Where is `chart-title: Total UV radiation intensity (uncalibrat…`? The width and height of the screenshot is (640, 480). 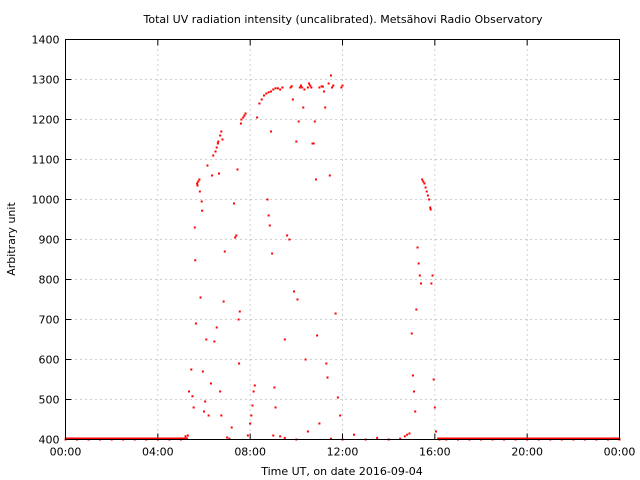 chart-title: Total UV radiation intensity (uncalibrat… is located at coordinates (343, 19).